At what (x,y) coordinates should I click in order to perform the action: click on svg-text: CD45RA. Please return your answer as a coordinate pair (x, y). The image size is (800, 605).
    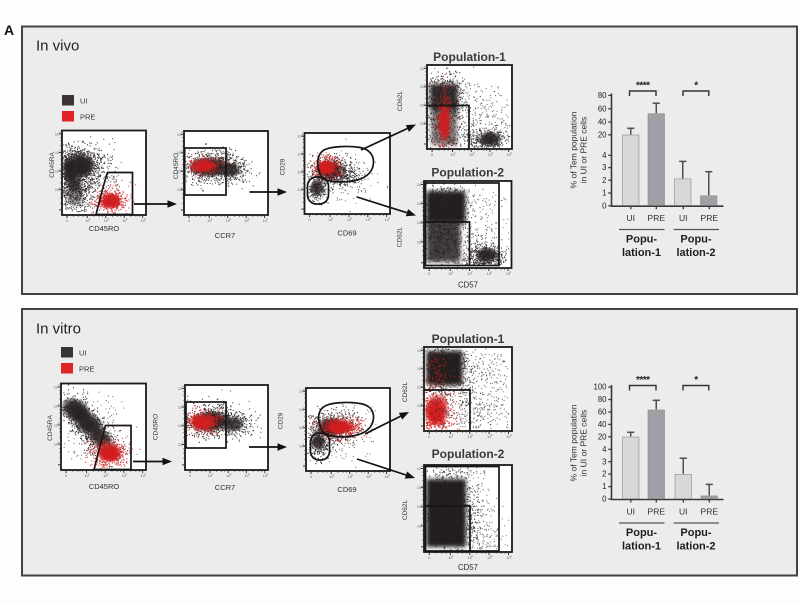
    Looking at the image, I should click on (52, 165).